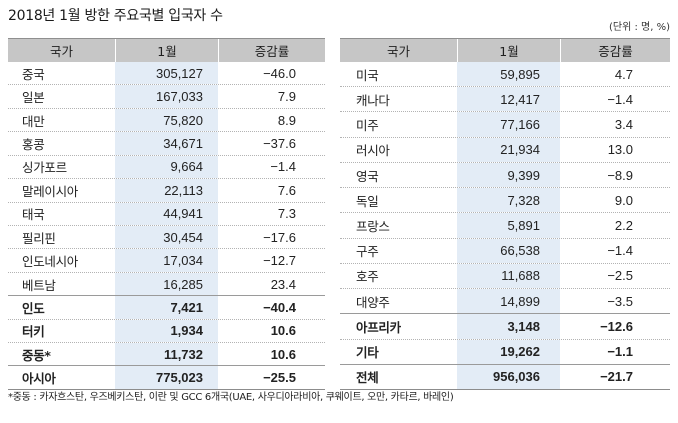 Image resolution: width=678 pixels, height=423 pixels. What do you see at coordinates (283, 331) in the screenshot?
I see `change-rate-cell: 10.6` at bounding box center [283, 331].